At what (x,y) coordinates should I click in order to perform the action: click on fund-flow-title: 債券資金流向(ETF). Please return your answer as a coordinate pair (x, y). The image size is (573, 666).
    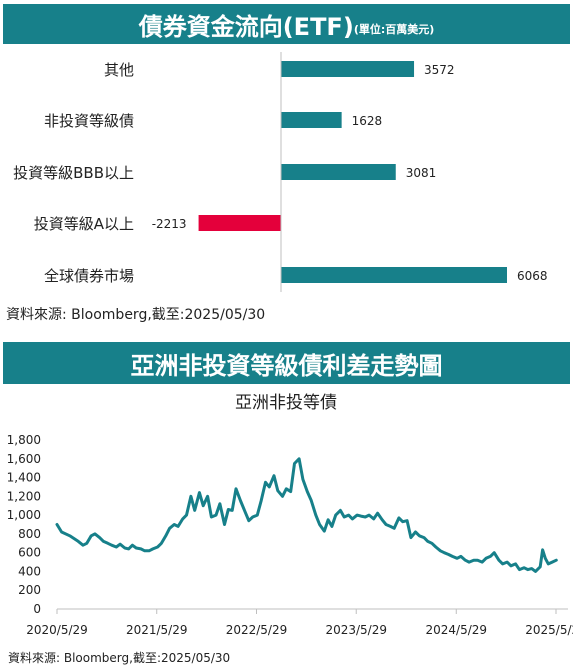
    Looking at the image, I should click on (246, 26).